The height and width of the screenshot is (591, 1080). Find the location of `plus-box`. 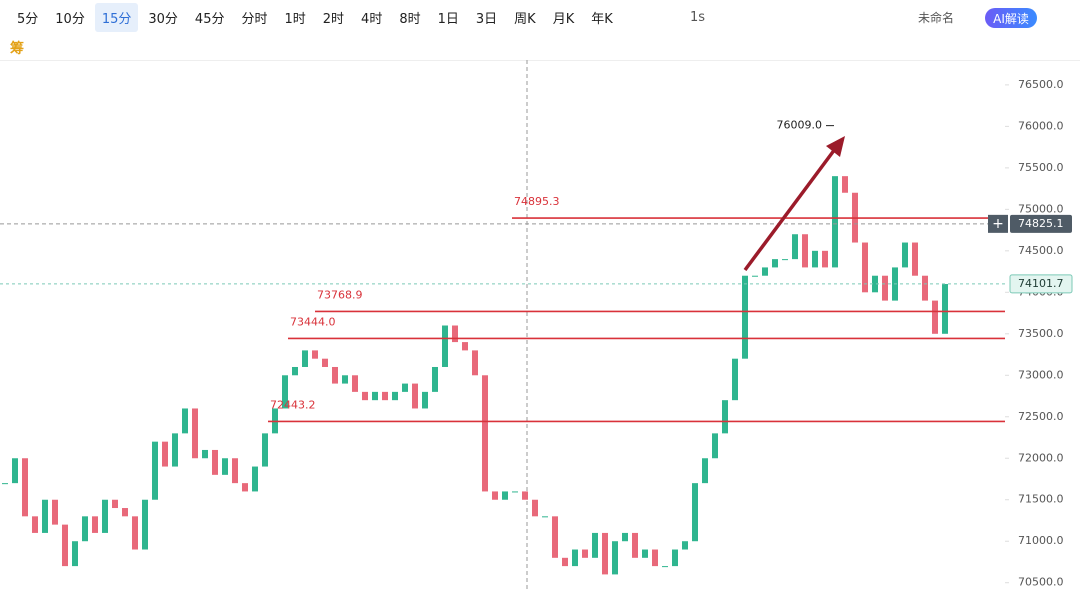

plus-box is located at coordinates (998, 223).